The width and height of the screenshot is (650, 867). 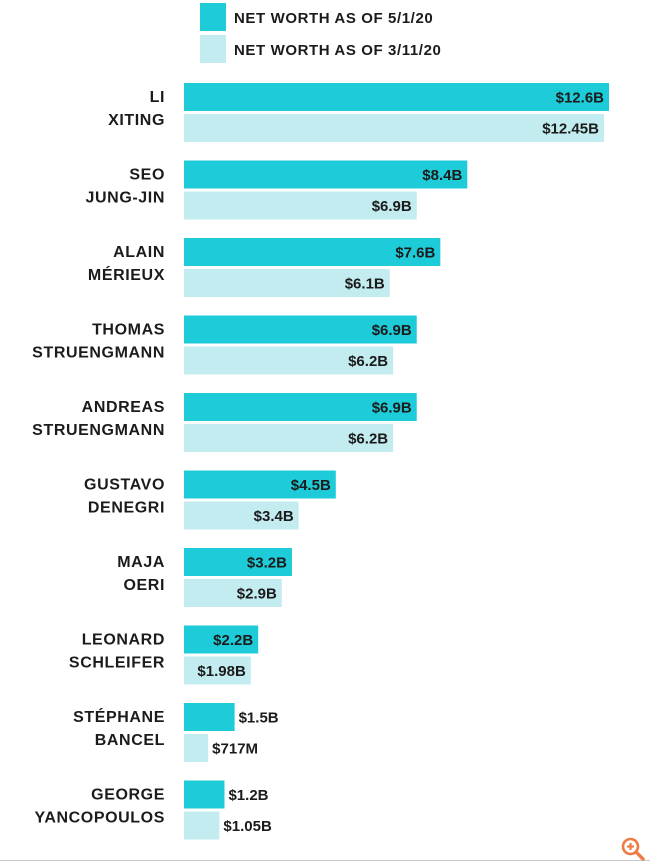 I want to click on category-label: BANCEL, so click(x=130, y=740).